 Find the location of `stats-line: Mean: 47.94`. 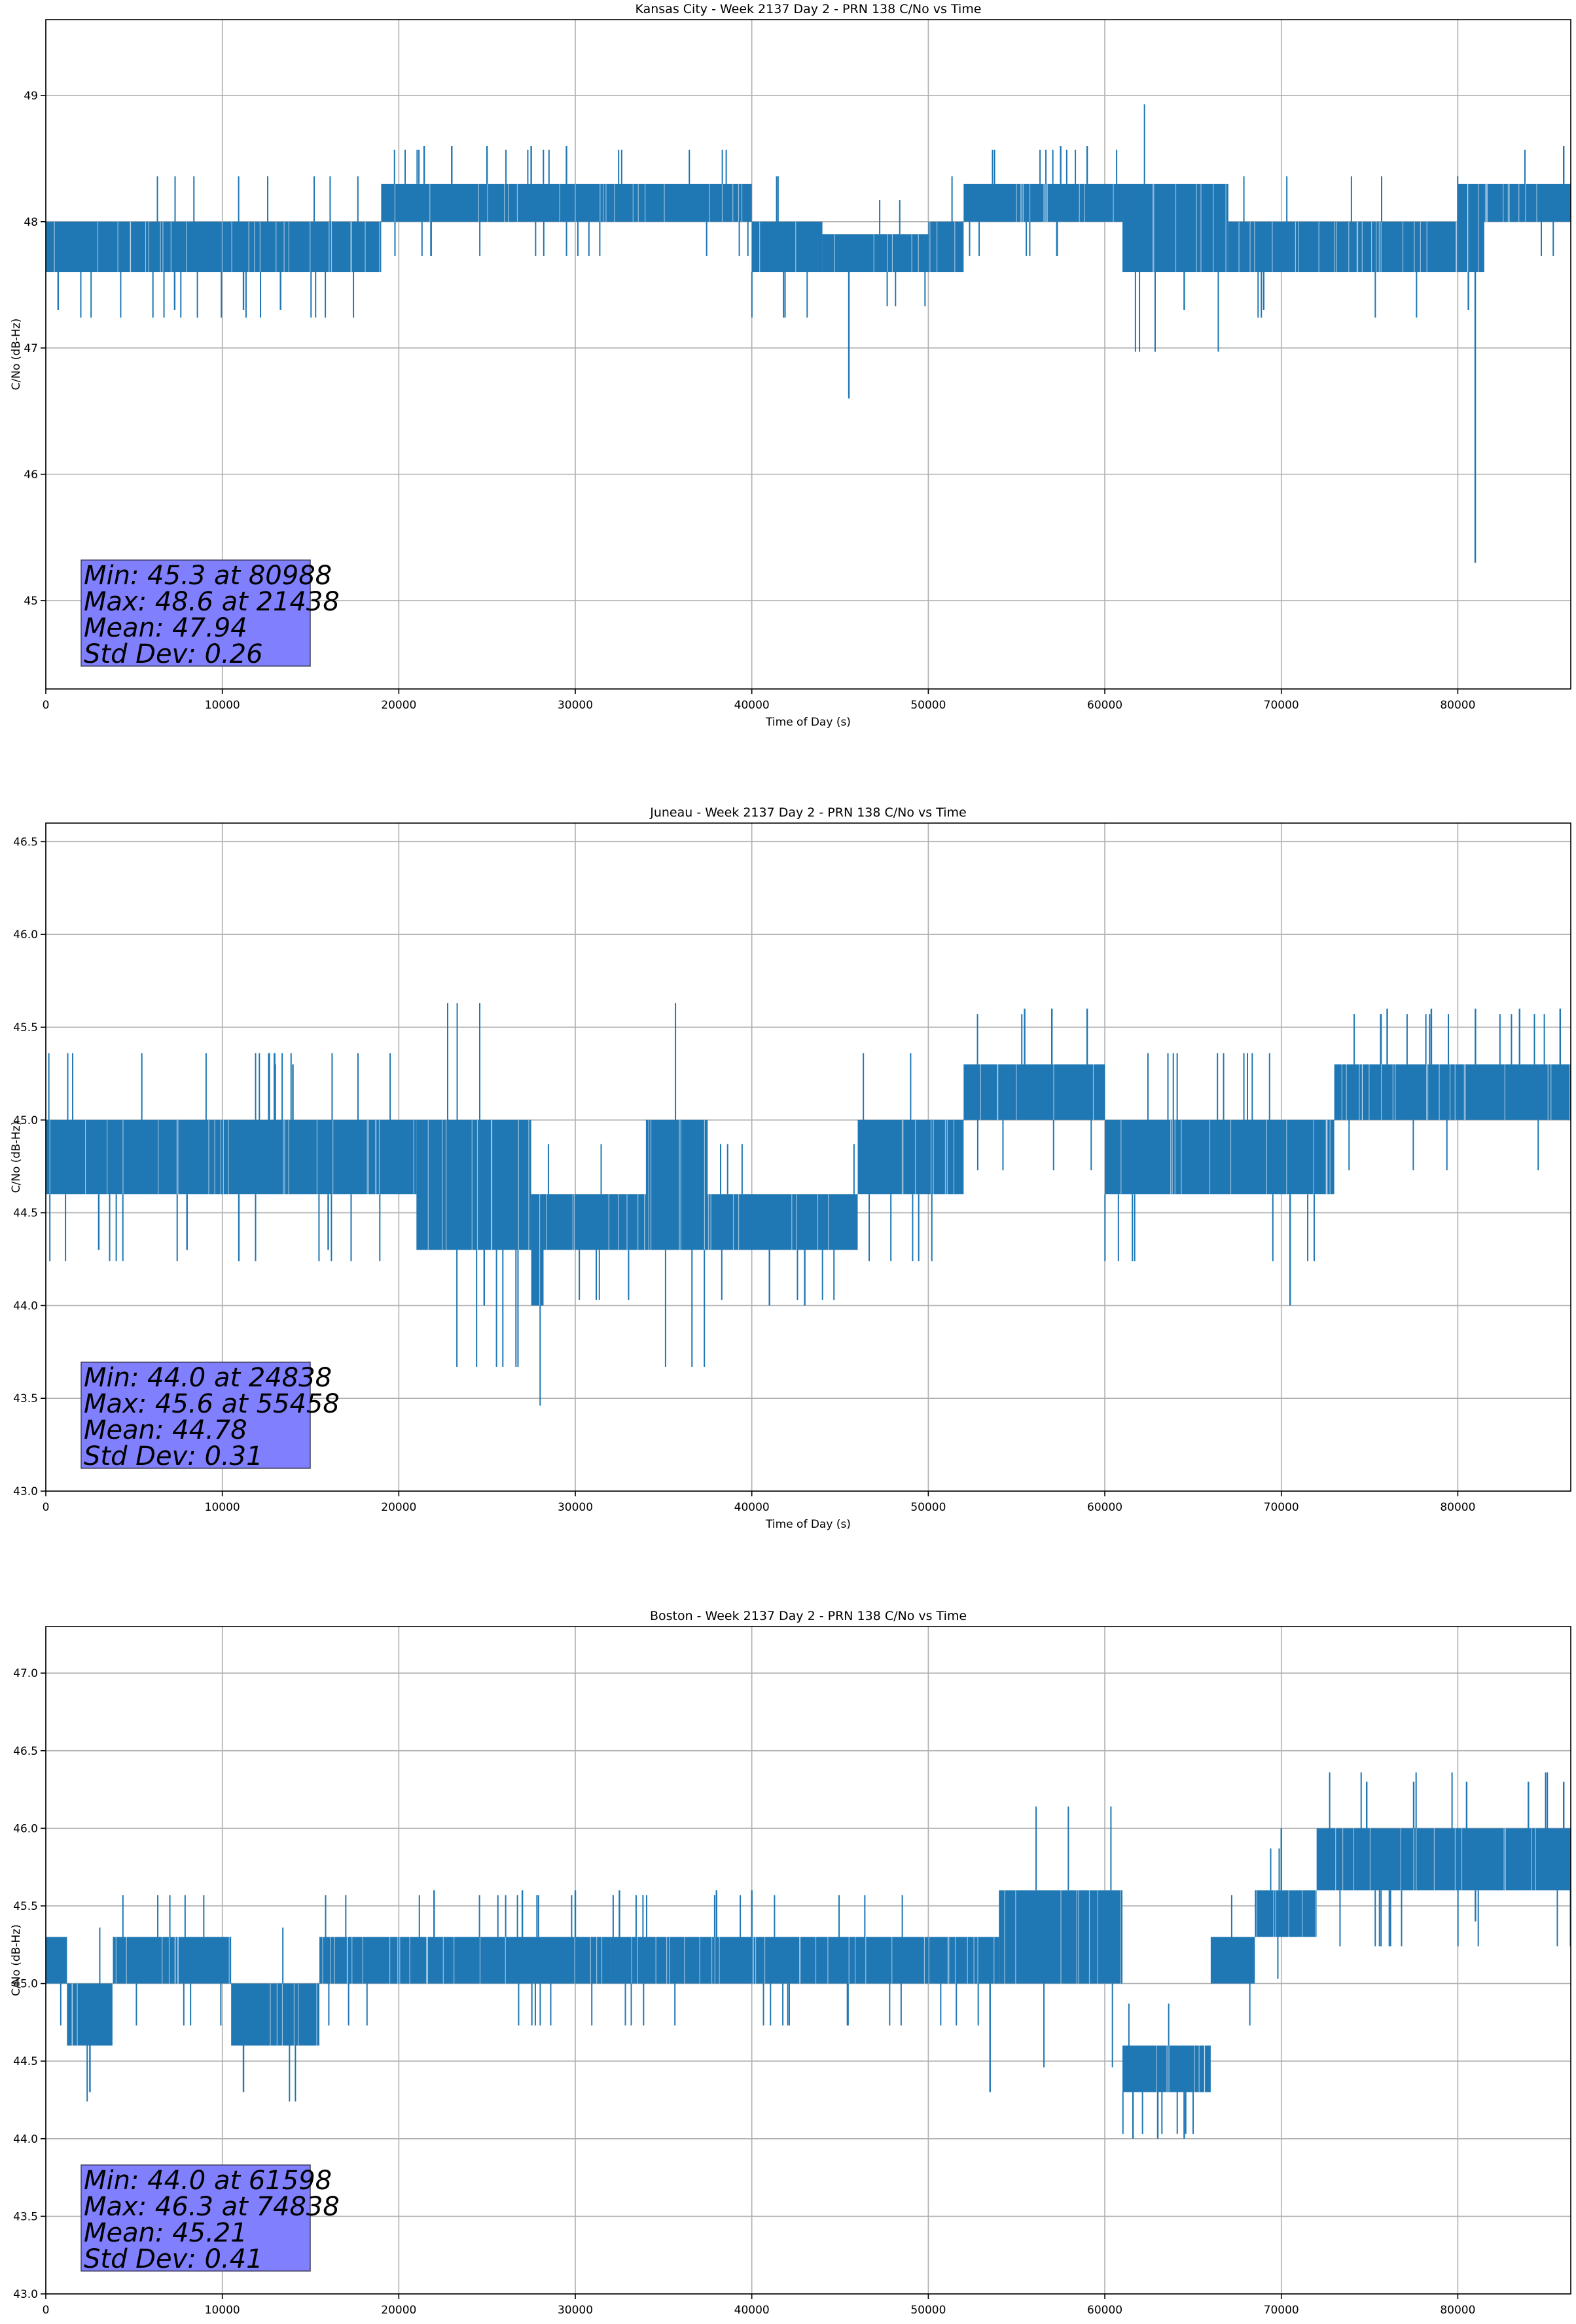

stats-line: Mean: 47.94 is located at coordinates (165, 628).